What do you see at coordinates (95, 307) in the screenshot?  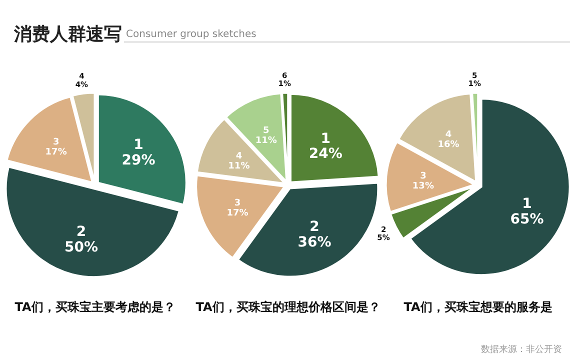 I see `text: TA们，买珠宝主要考虑的是？` at bounding box center [95, 307].